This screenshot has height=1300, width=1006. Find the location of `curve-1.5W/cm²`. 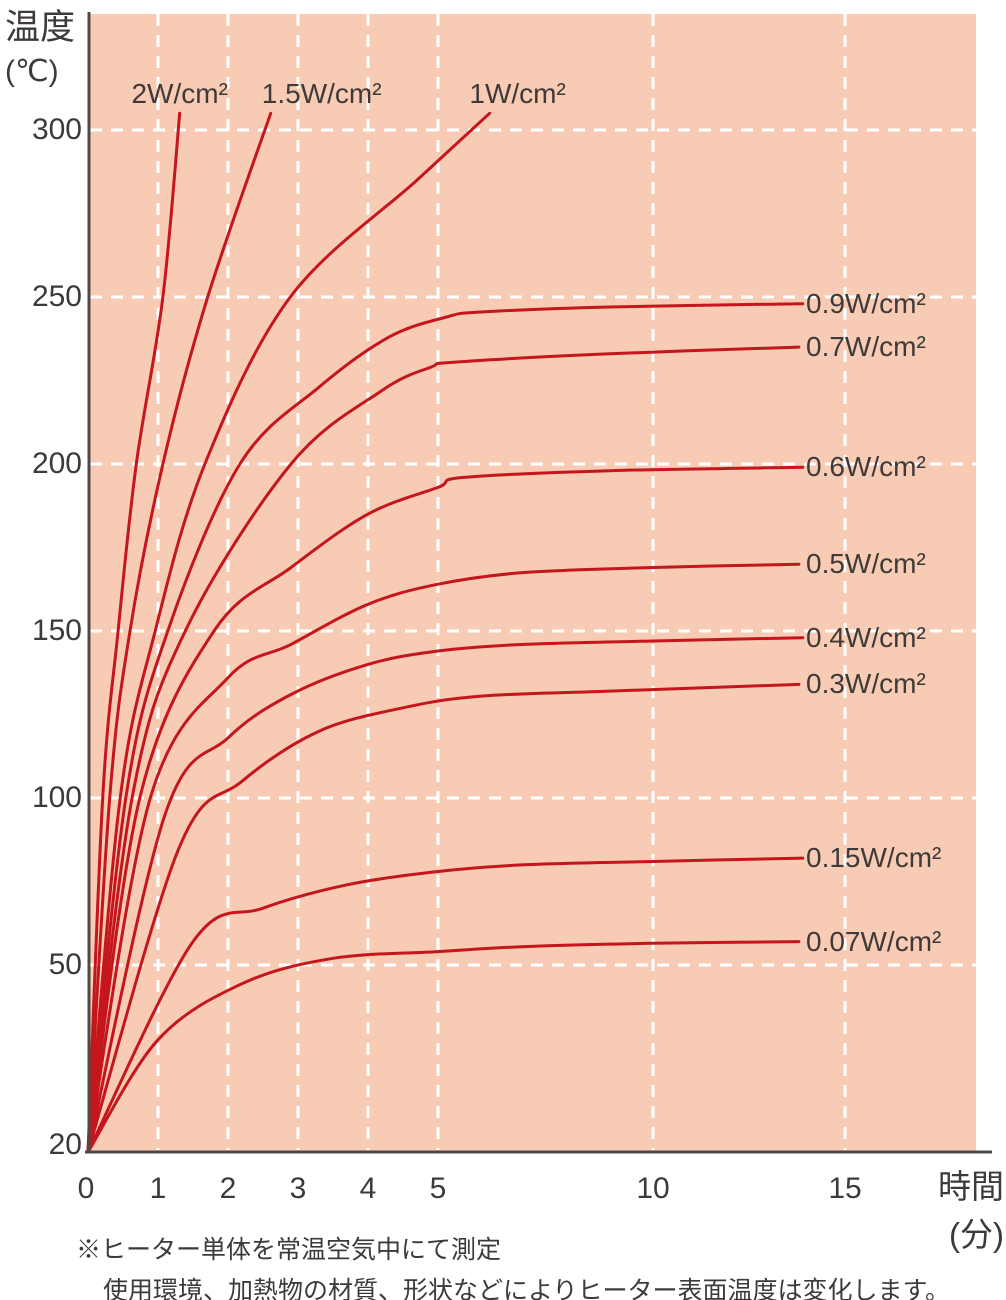

curve-1.5W/cm² is located at coordinates (179, 632).